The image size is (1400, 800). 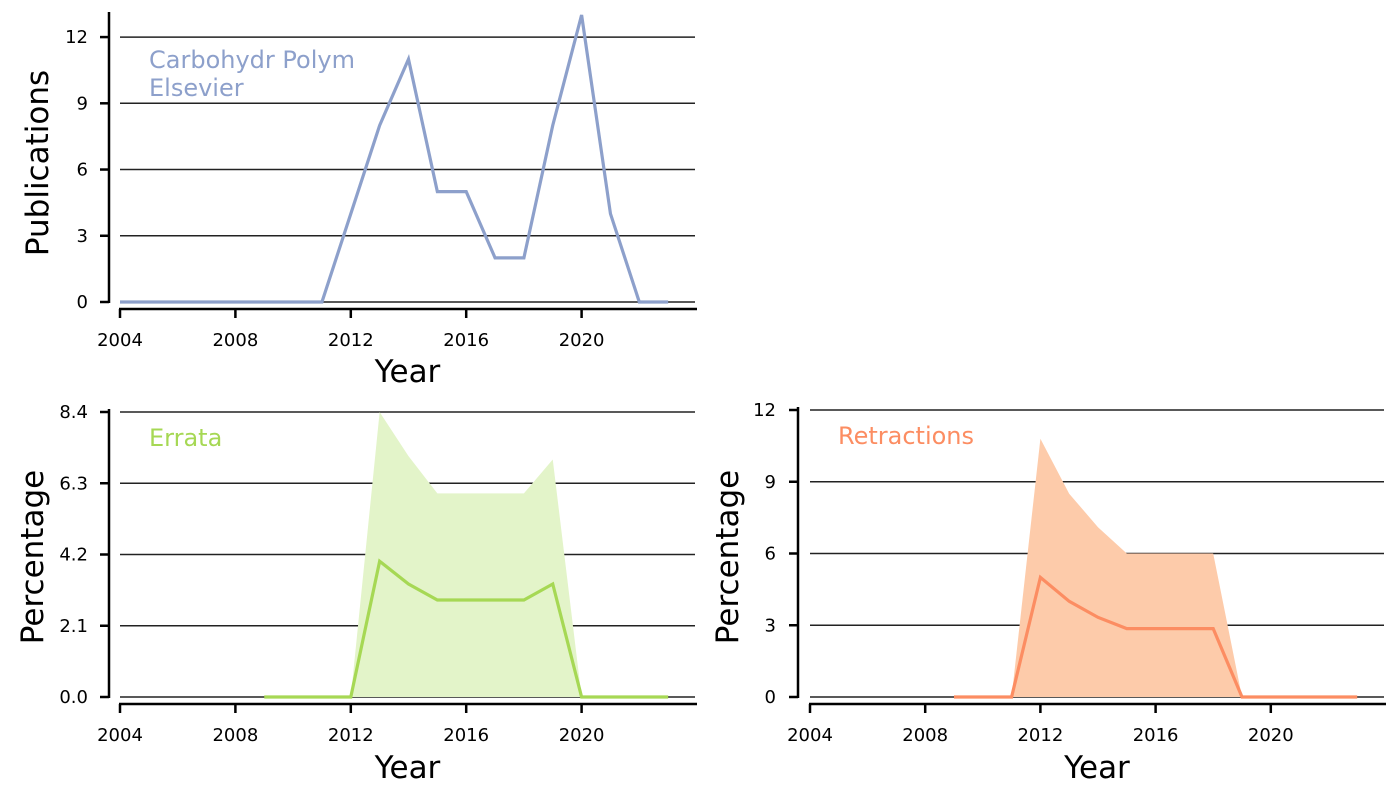 I want to click on y-tick-label: 2.1, so click(x=73, y=626).